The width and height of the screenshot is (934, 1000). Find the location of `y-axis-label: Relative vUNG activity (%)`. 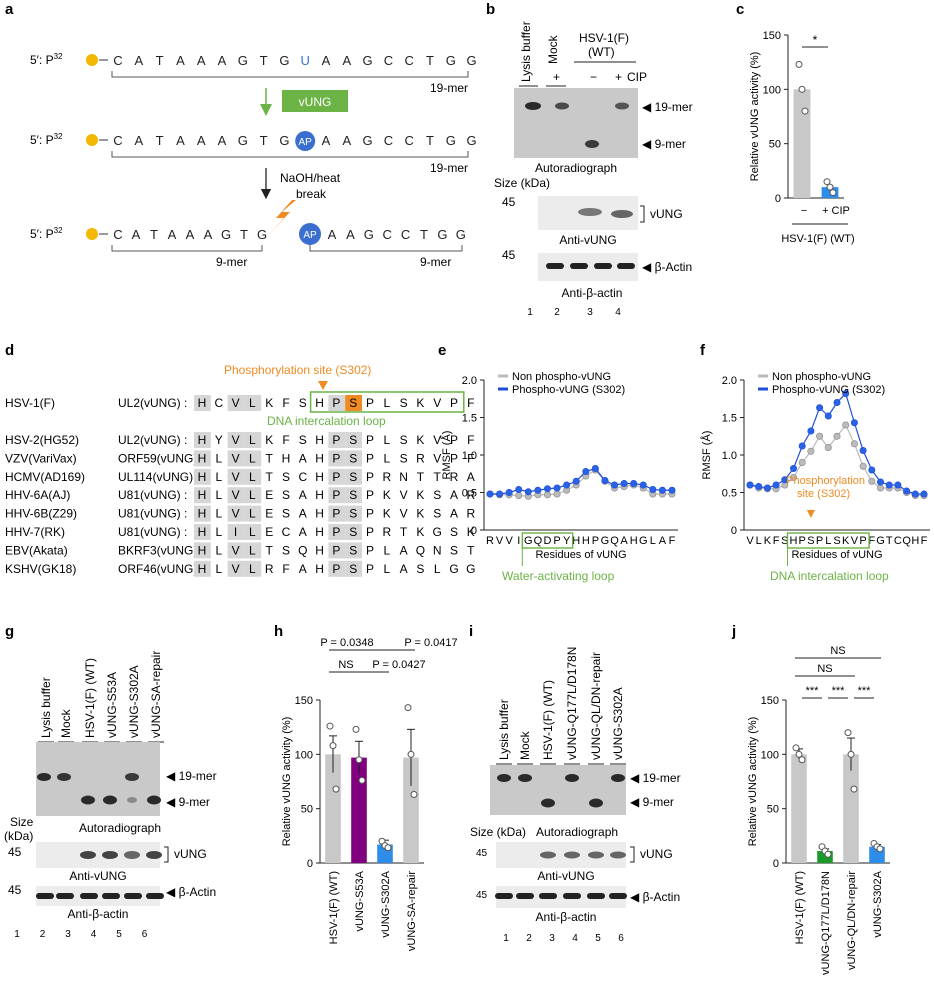

y-axis-label: Relative vUNG activity (%) is located at coordinates (753, 782).